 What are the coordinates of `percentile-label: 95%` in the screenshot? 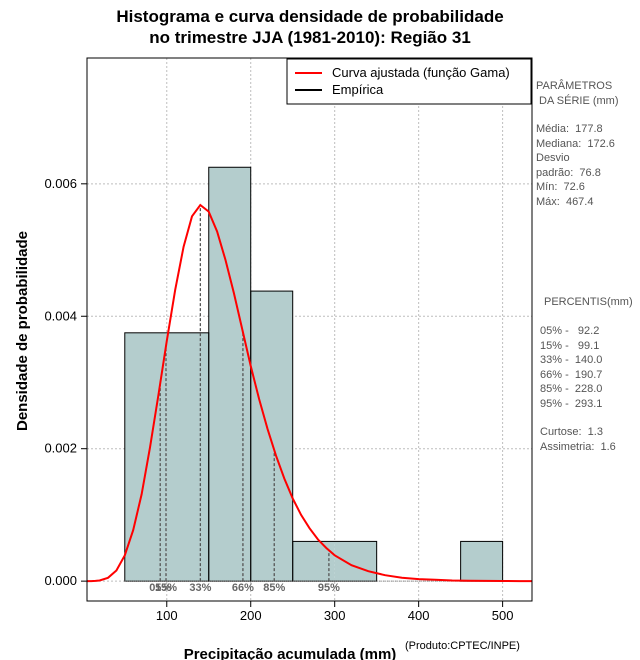 It's located at (329, 588).